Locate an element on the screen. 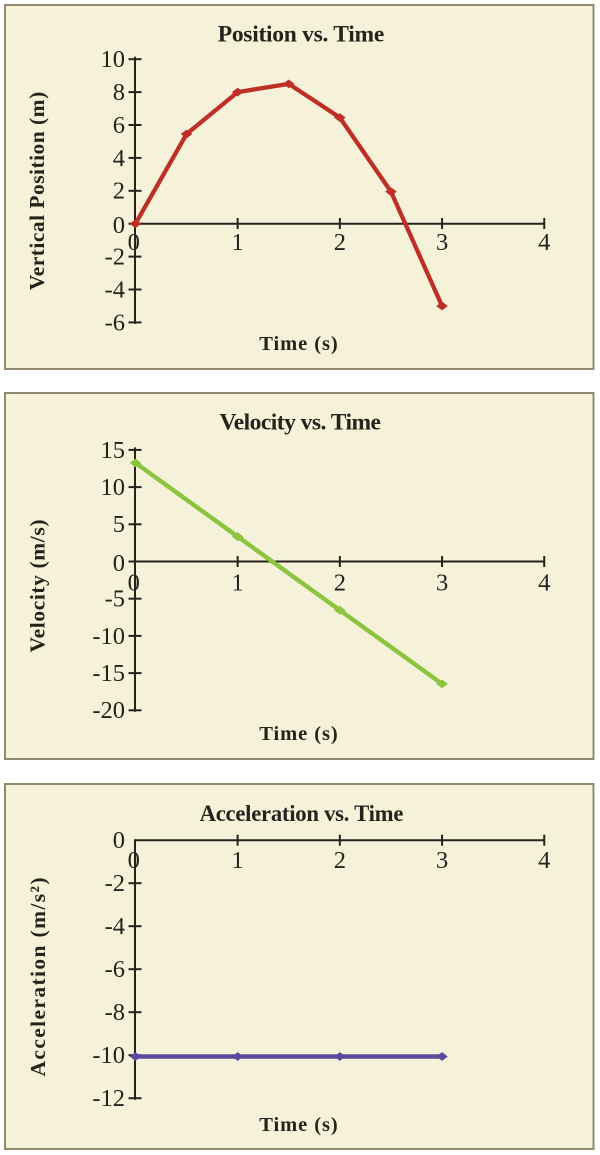 The image size is (600, 1155). svg-text: Acceleration vs. Time is located at coordinates (302, 813).